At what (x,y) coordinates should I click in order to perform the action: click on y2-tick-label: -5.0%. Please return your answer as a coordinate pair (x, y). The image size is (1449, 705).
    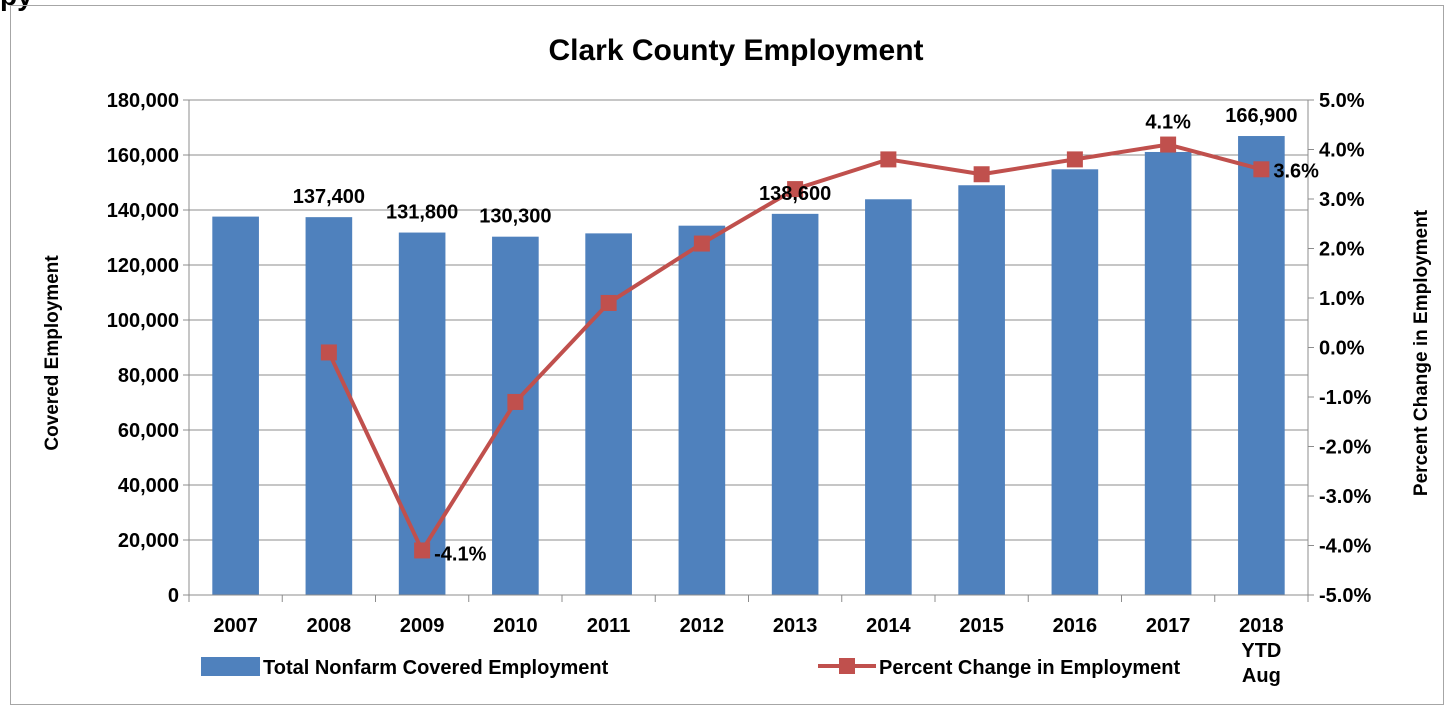
    Looking at the image, I should click on (1345, 596).